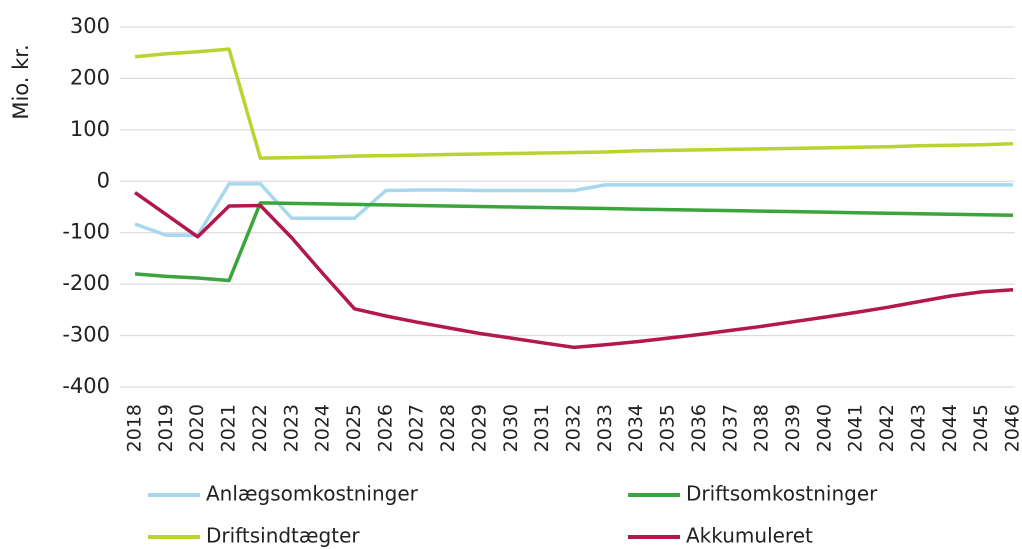  What do you see at coordinates (354, 428) in the screenshot?
I see `x-tick-label: 2025` at bounding box center [354, 428].